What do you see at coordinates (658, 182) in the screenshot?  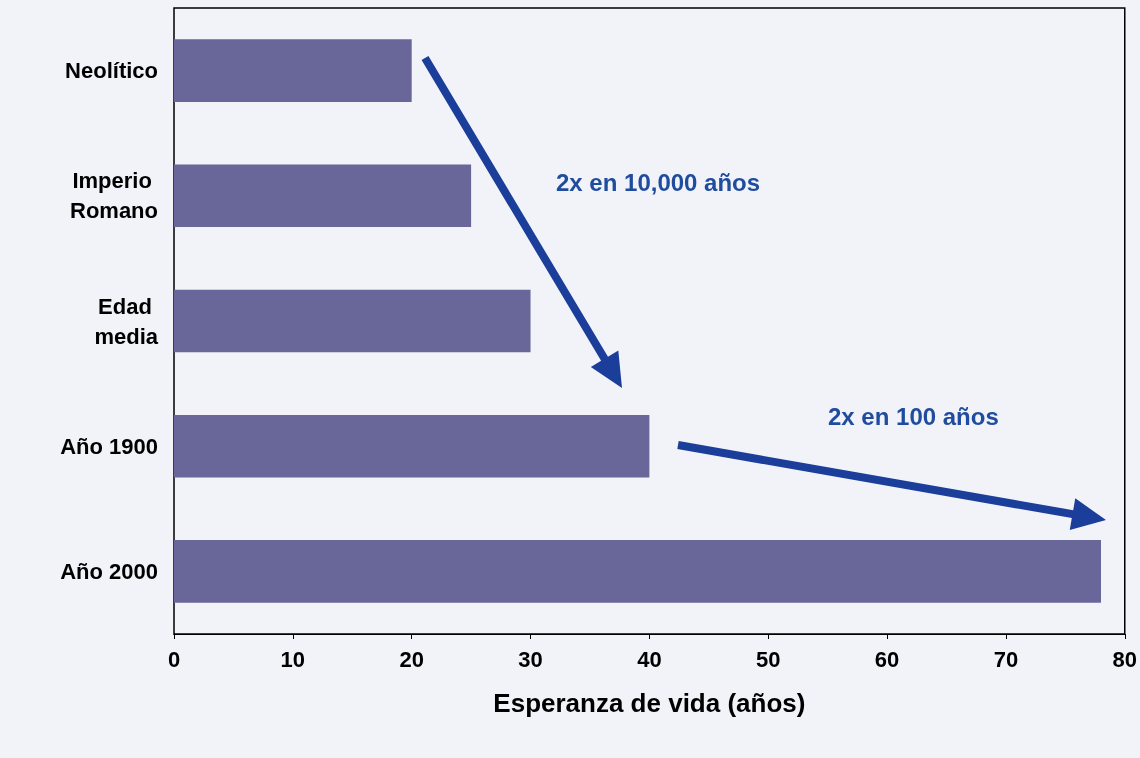 I see `annotation: 2x en 10,000 años` at bounding box center [658, 182].